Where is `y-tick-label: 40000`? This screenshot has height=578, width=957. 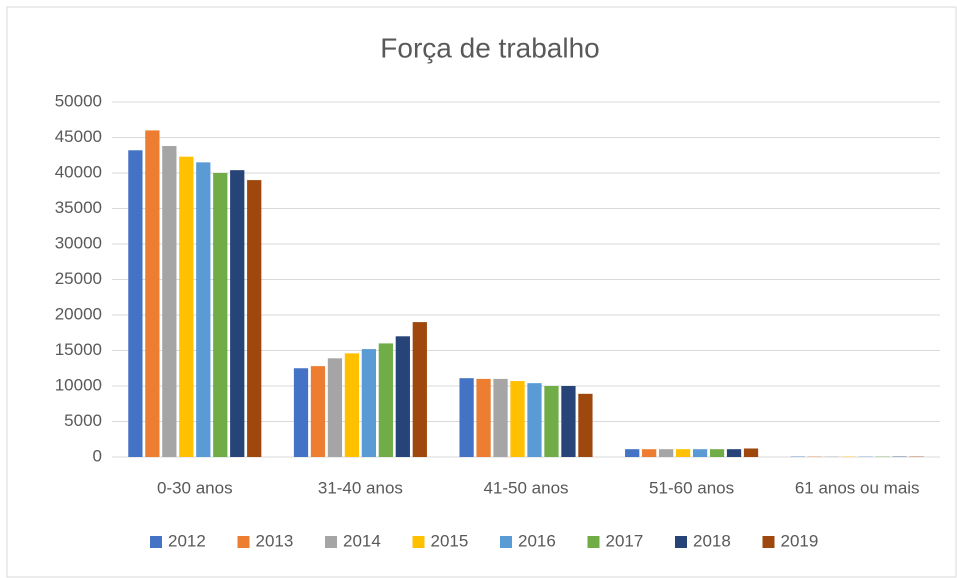
y-tick-label: 40000 is located at coordinates (78, 171).